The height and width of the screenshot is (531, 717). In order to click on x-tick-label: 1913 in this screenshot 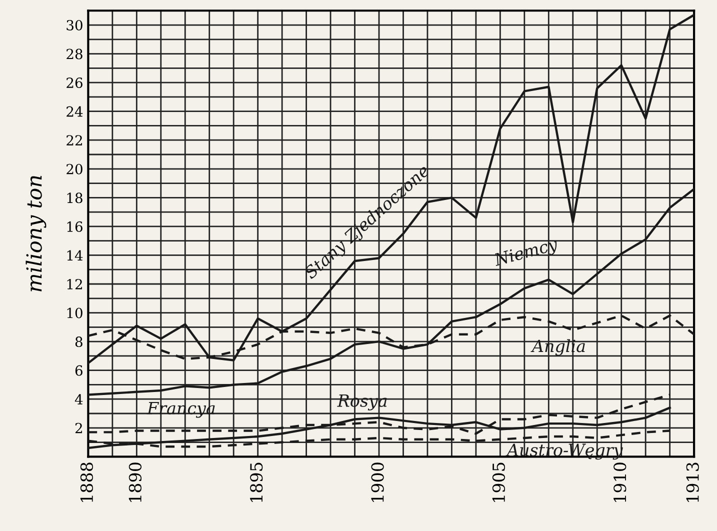, I will do `click(692, 482)`.